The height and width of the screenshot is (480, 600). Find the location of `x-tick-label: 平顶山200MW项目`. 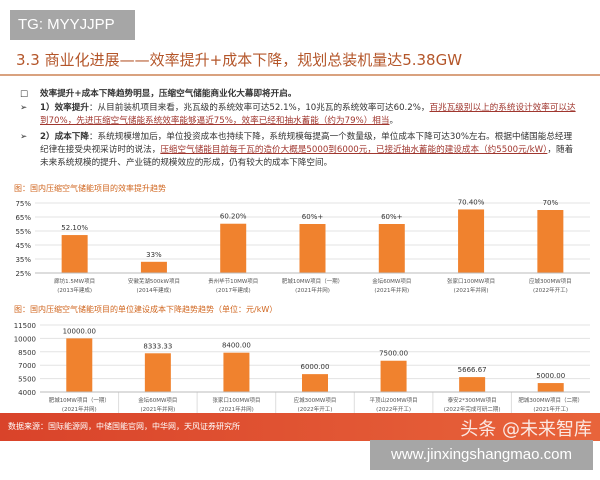

x-tick-label: 平顶山200MW项目 is located at coordinates (393, 400).